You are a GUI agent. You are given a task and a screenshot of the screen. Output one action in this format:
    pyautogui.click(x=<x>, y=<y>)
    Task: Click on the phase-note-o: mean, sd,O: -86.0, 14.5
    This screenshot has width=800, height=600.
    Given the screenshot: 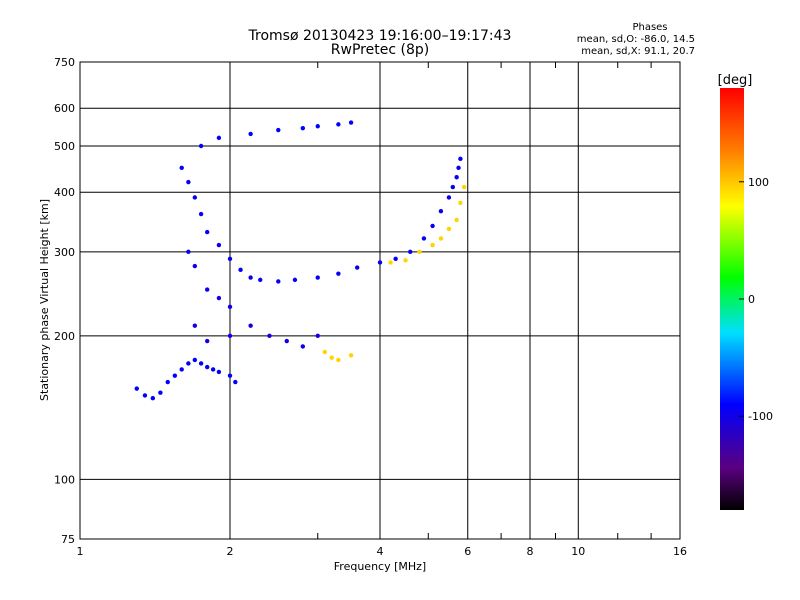 What is the action you would take?
    pyautogui.click(x=636, y=39)
    